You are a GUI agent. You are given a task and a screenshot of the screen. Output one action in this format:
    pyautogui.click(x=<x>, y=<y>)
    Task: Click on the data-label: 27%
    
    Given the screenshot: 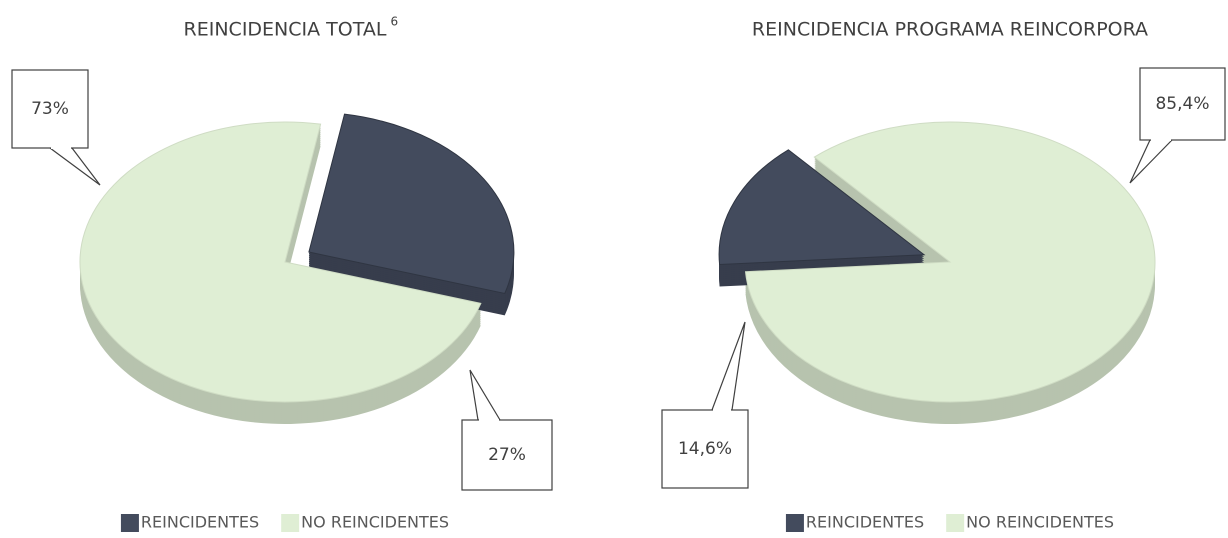 What is the action you would take?
    pyautogui.click(x=507, y=455)
    